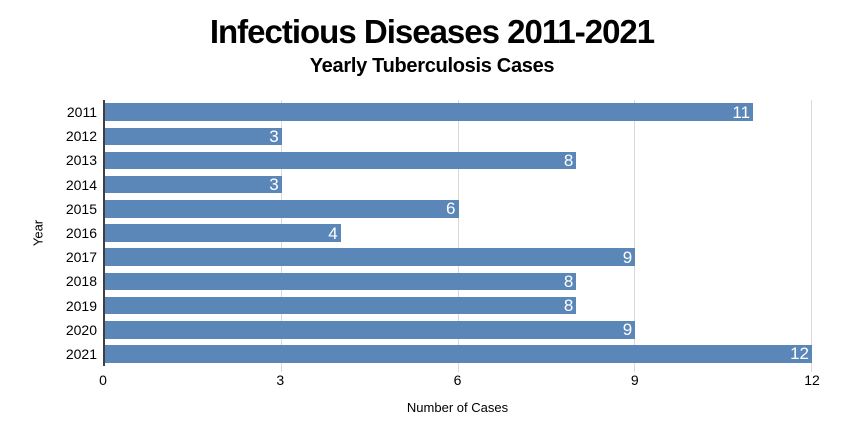 The width and height of the screenshot is (864, 427). I want to click on bar-row-2014: 3, so click(458, 185).